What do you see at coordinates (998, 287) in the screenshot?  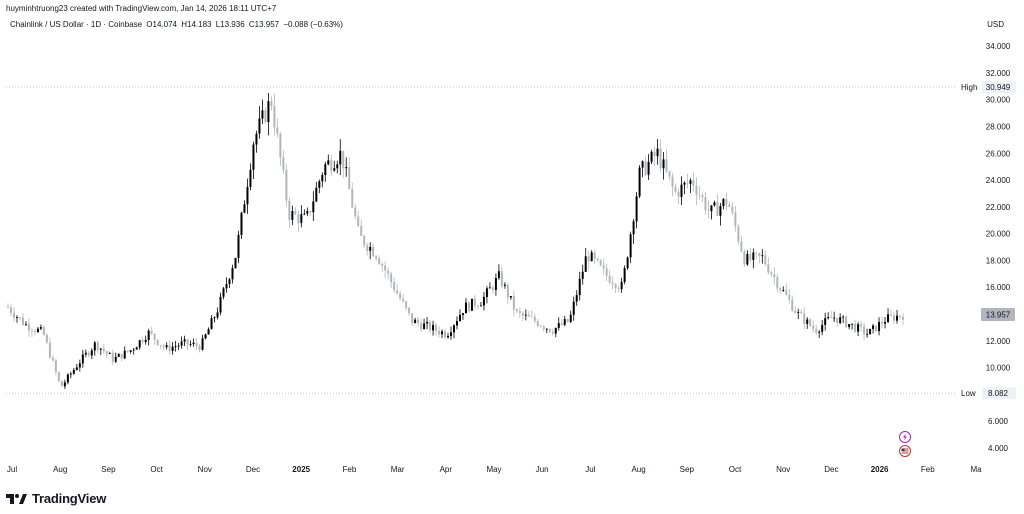 I see `y-tick-label: 16.000` at bounding box center [998, 287].